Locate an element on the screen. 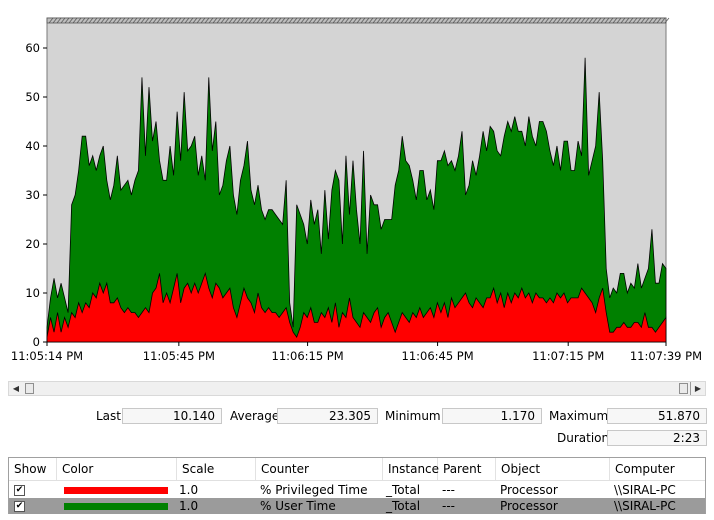  x-tick-label: 11:05:14 PM is located at coordinates (47, 356).